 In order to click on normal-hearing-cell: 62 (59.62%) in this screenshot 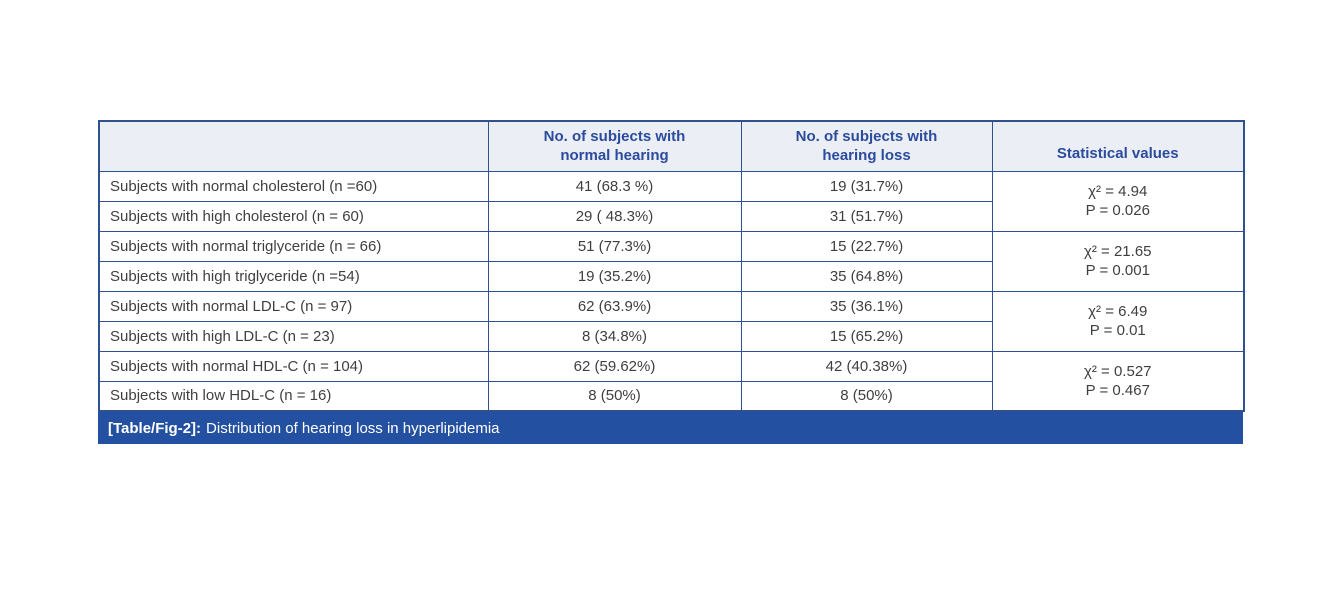, I will do `click(614, 366)`.